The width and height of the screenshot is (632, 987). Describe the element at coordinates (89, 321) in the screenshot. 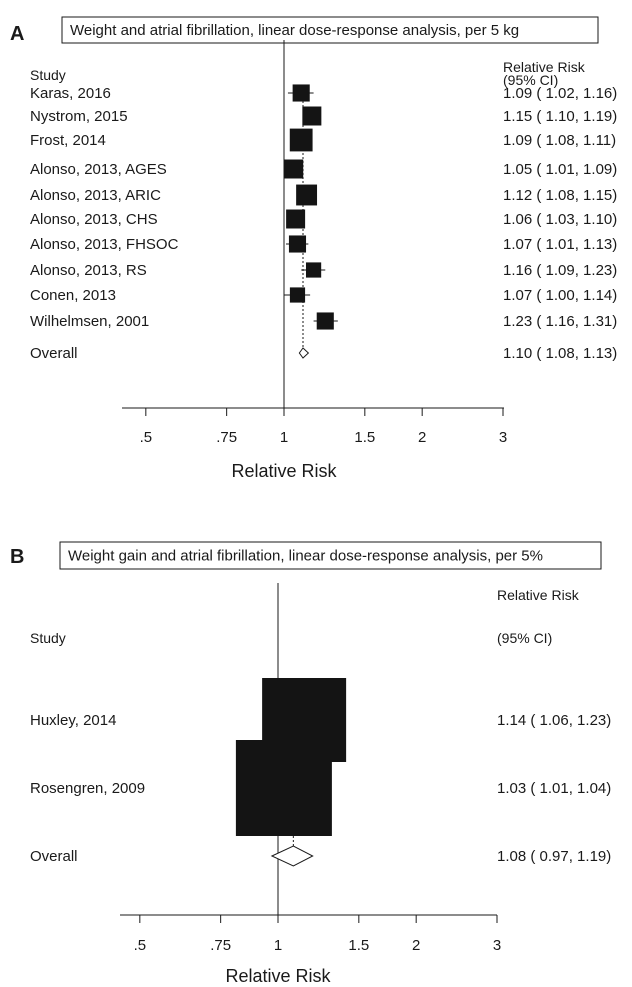

I see `study-label: Wilhelmsen, 2001` at that location.